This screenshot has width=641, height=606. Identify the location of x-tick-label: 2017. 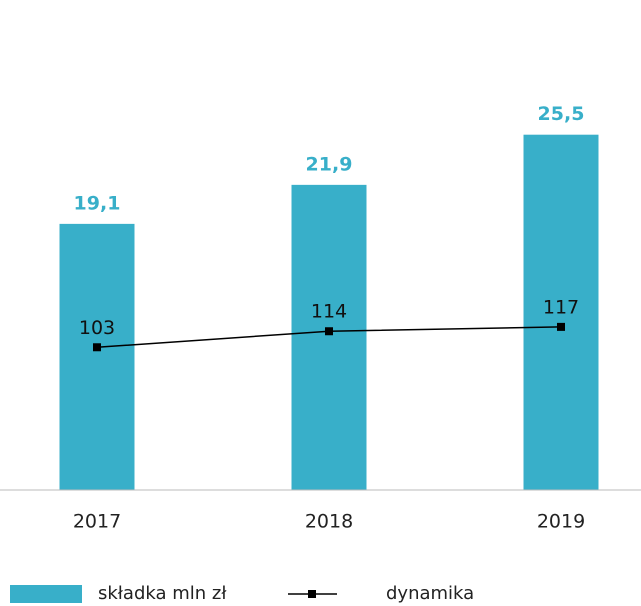
(97, 522).